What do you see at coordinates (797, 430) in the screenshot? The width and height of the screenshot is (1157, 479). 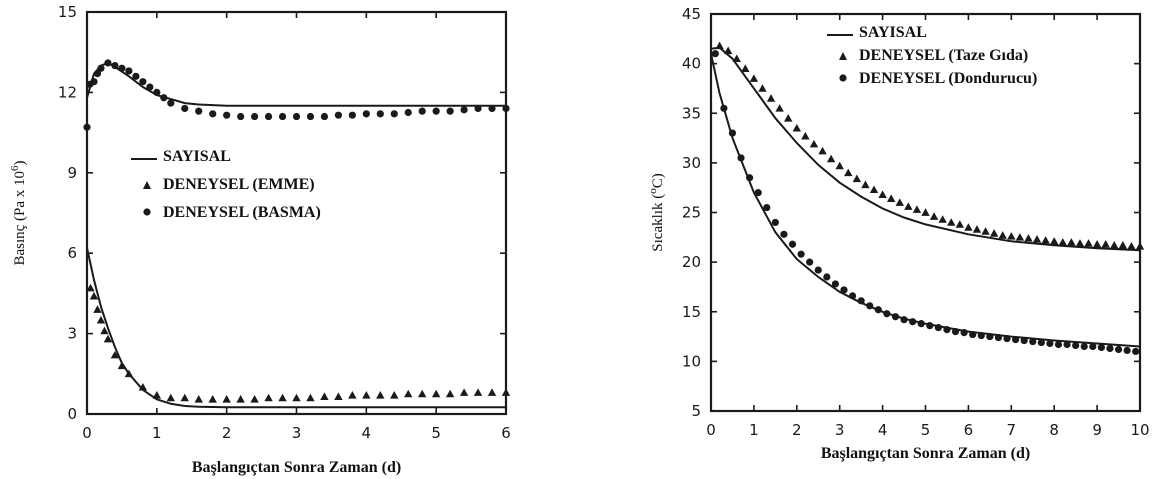 I see `c1-x-tick-label: 2` at bounding box center [797, 430].